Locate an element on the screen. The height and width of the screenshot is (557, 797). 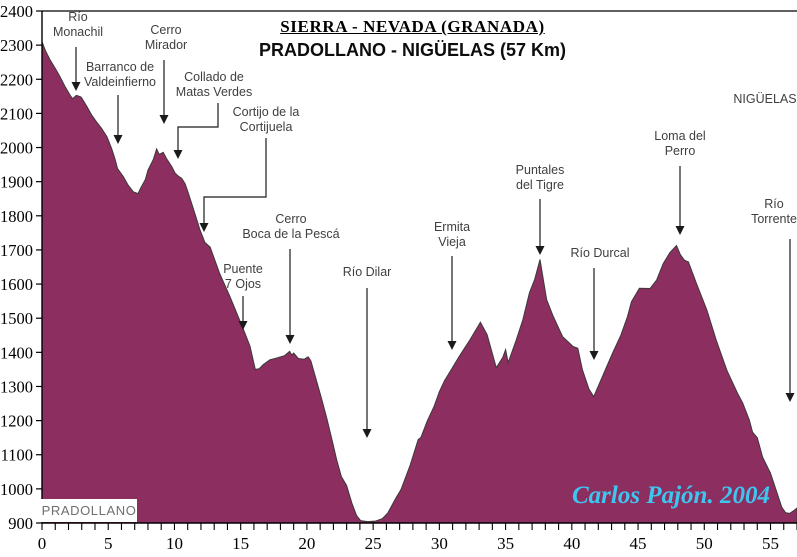
x-tick-label: 40 is located at coordinates (571, 543).